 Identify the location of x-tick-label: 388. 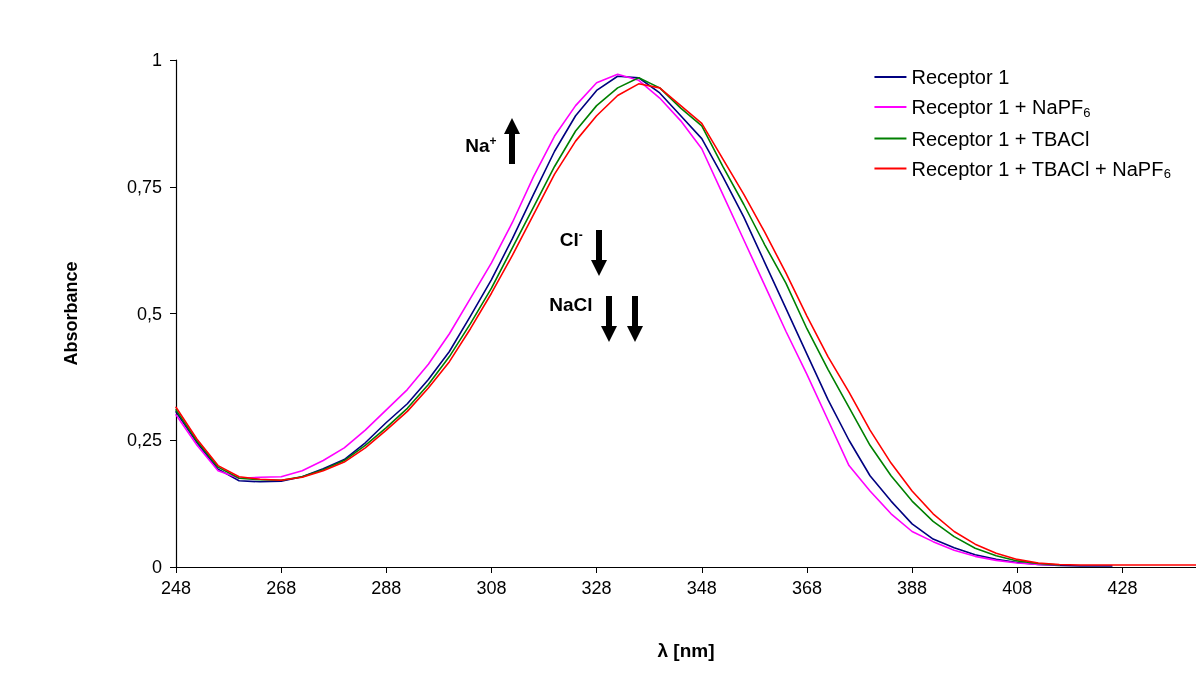
(912, 588).